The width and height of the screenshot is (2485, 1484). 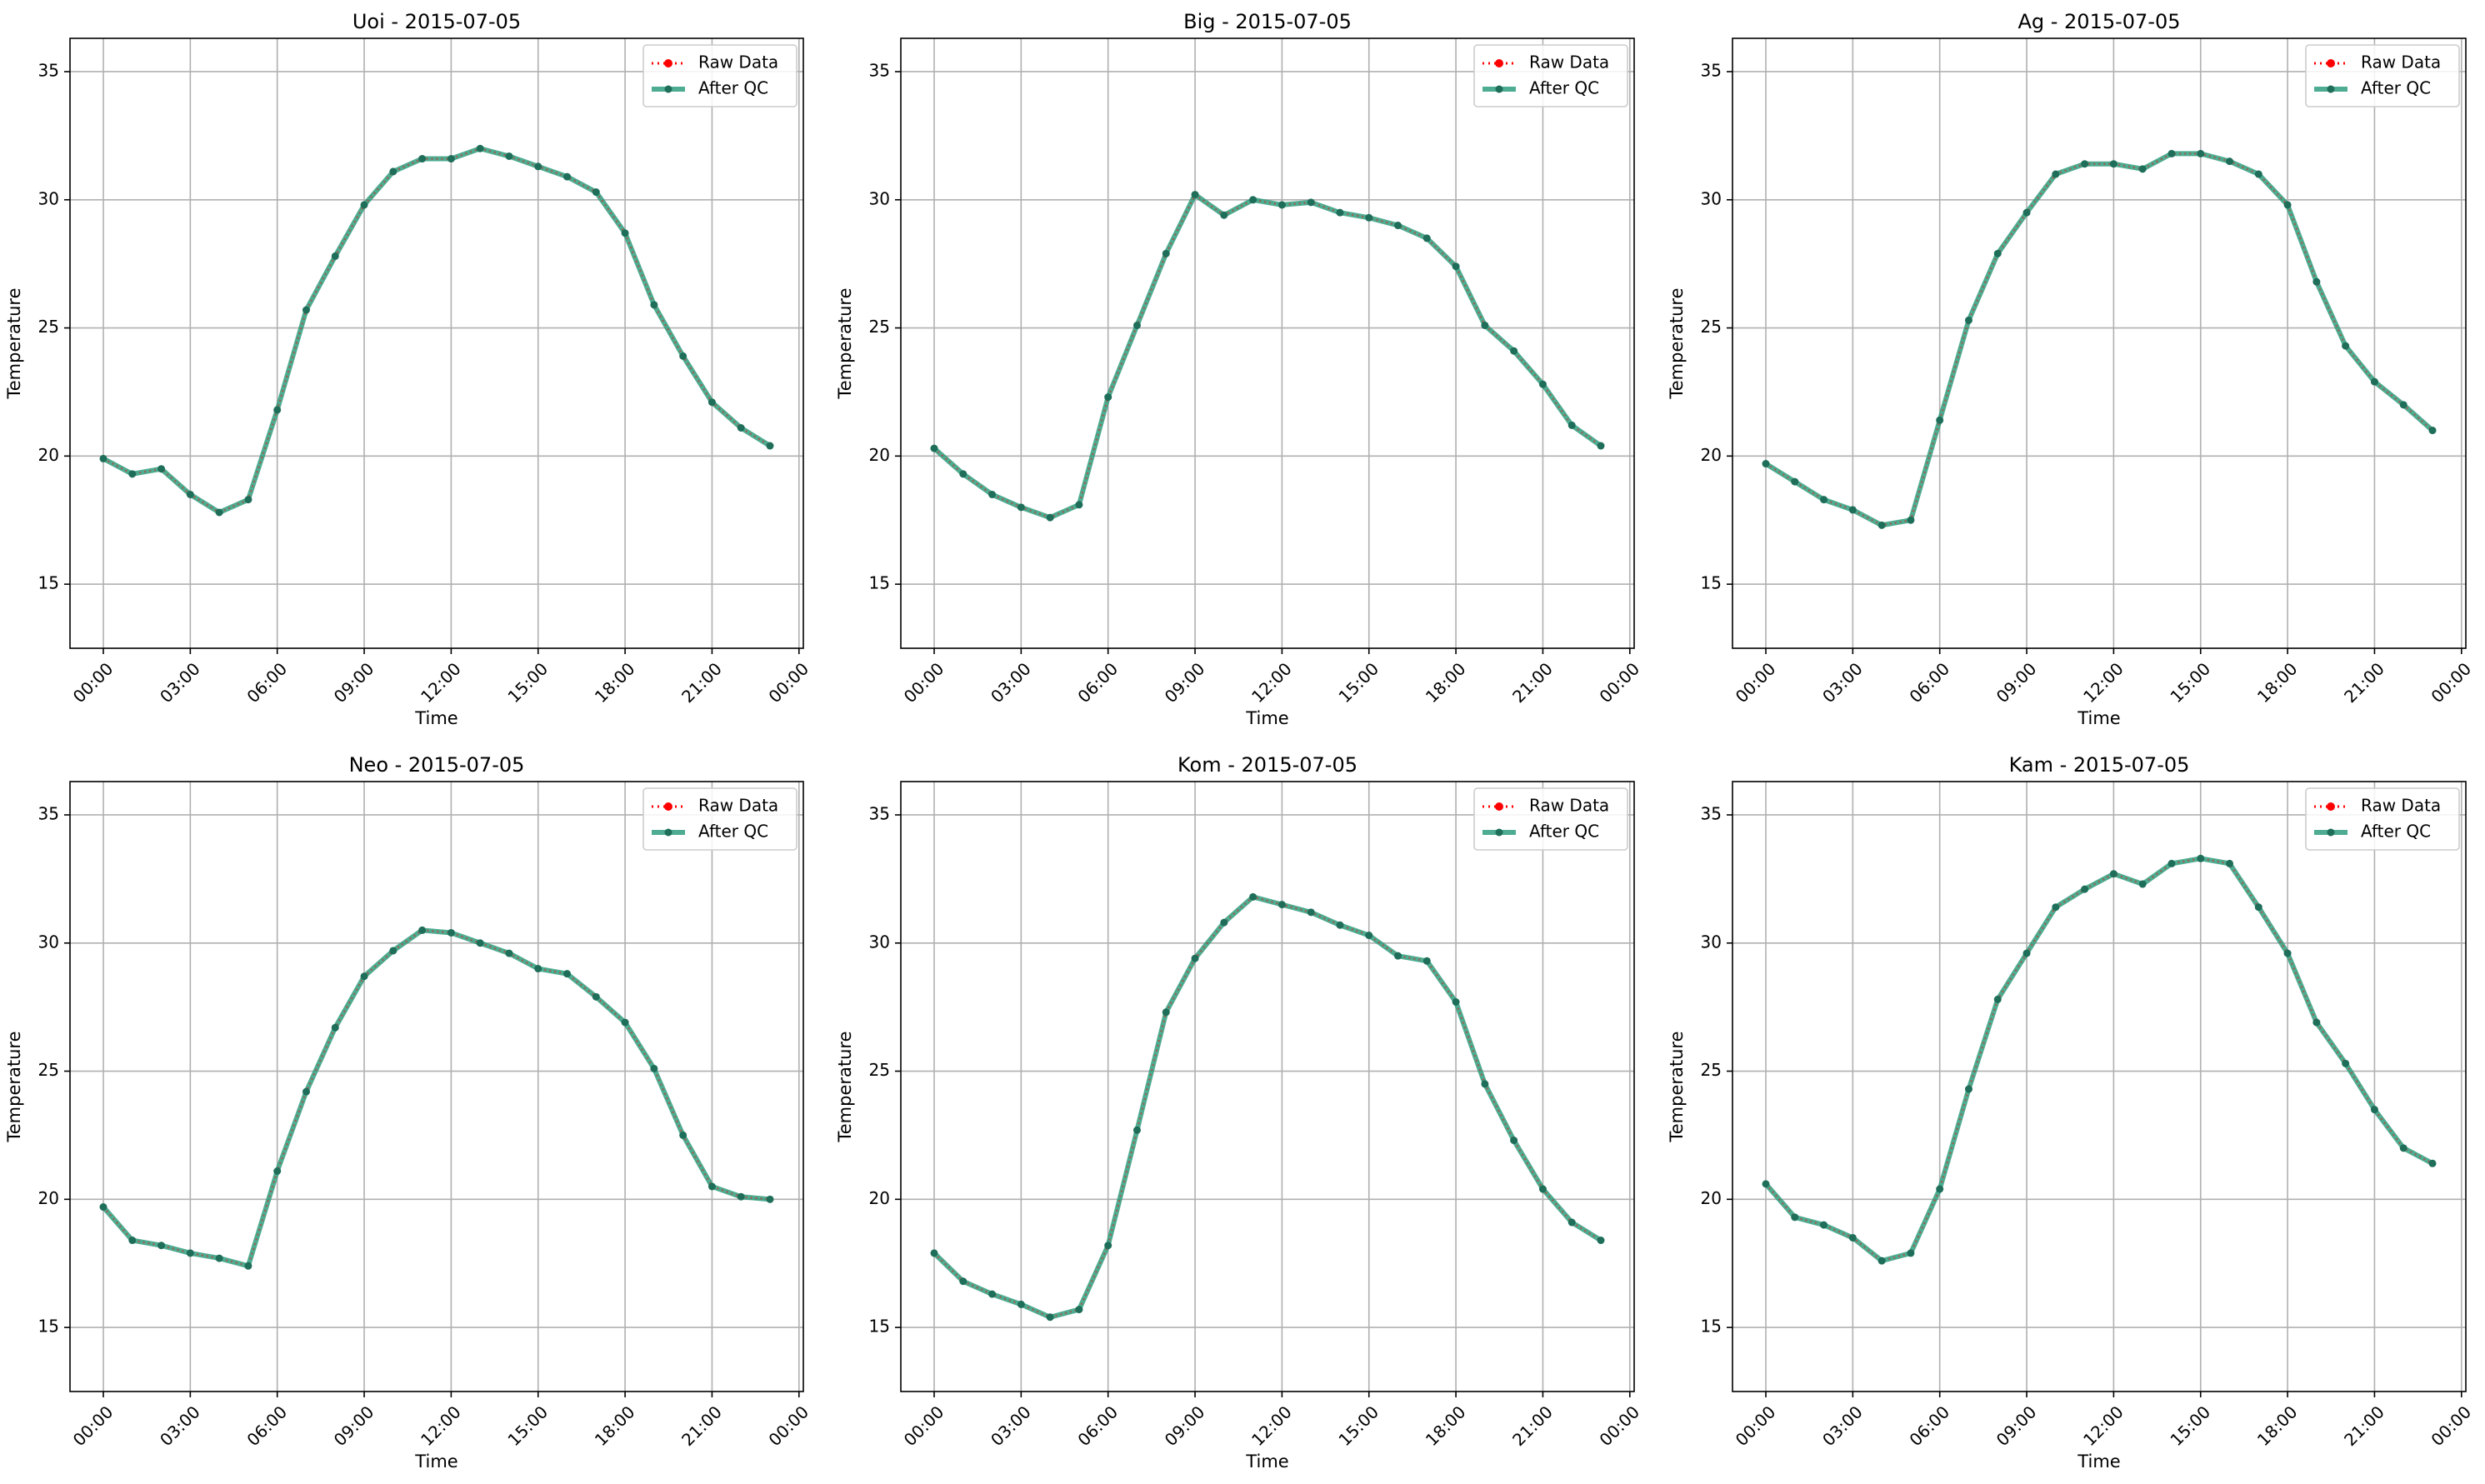 I want to click on chart-title: Ag - 2015-07-05, so click(x=2099, y=21).